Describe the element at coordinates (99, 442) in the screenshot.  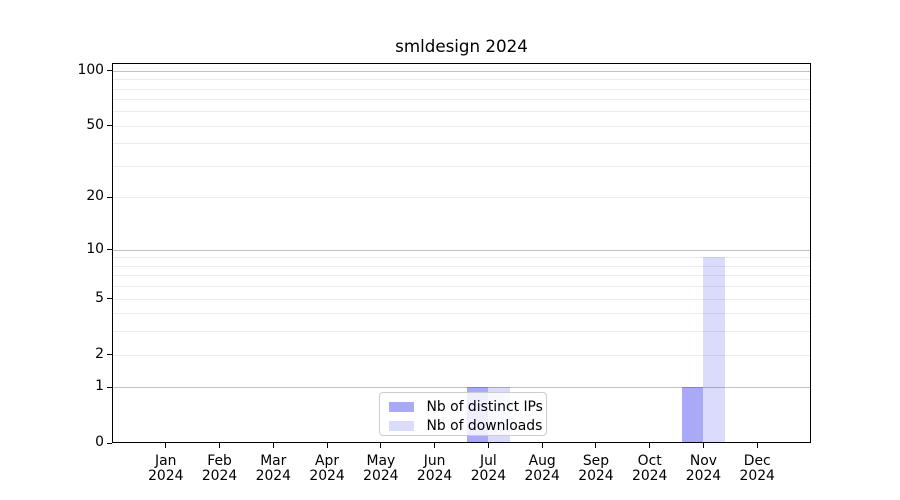
I see `y-tick-label: 0` at that location.